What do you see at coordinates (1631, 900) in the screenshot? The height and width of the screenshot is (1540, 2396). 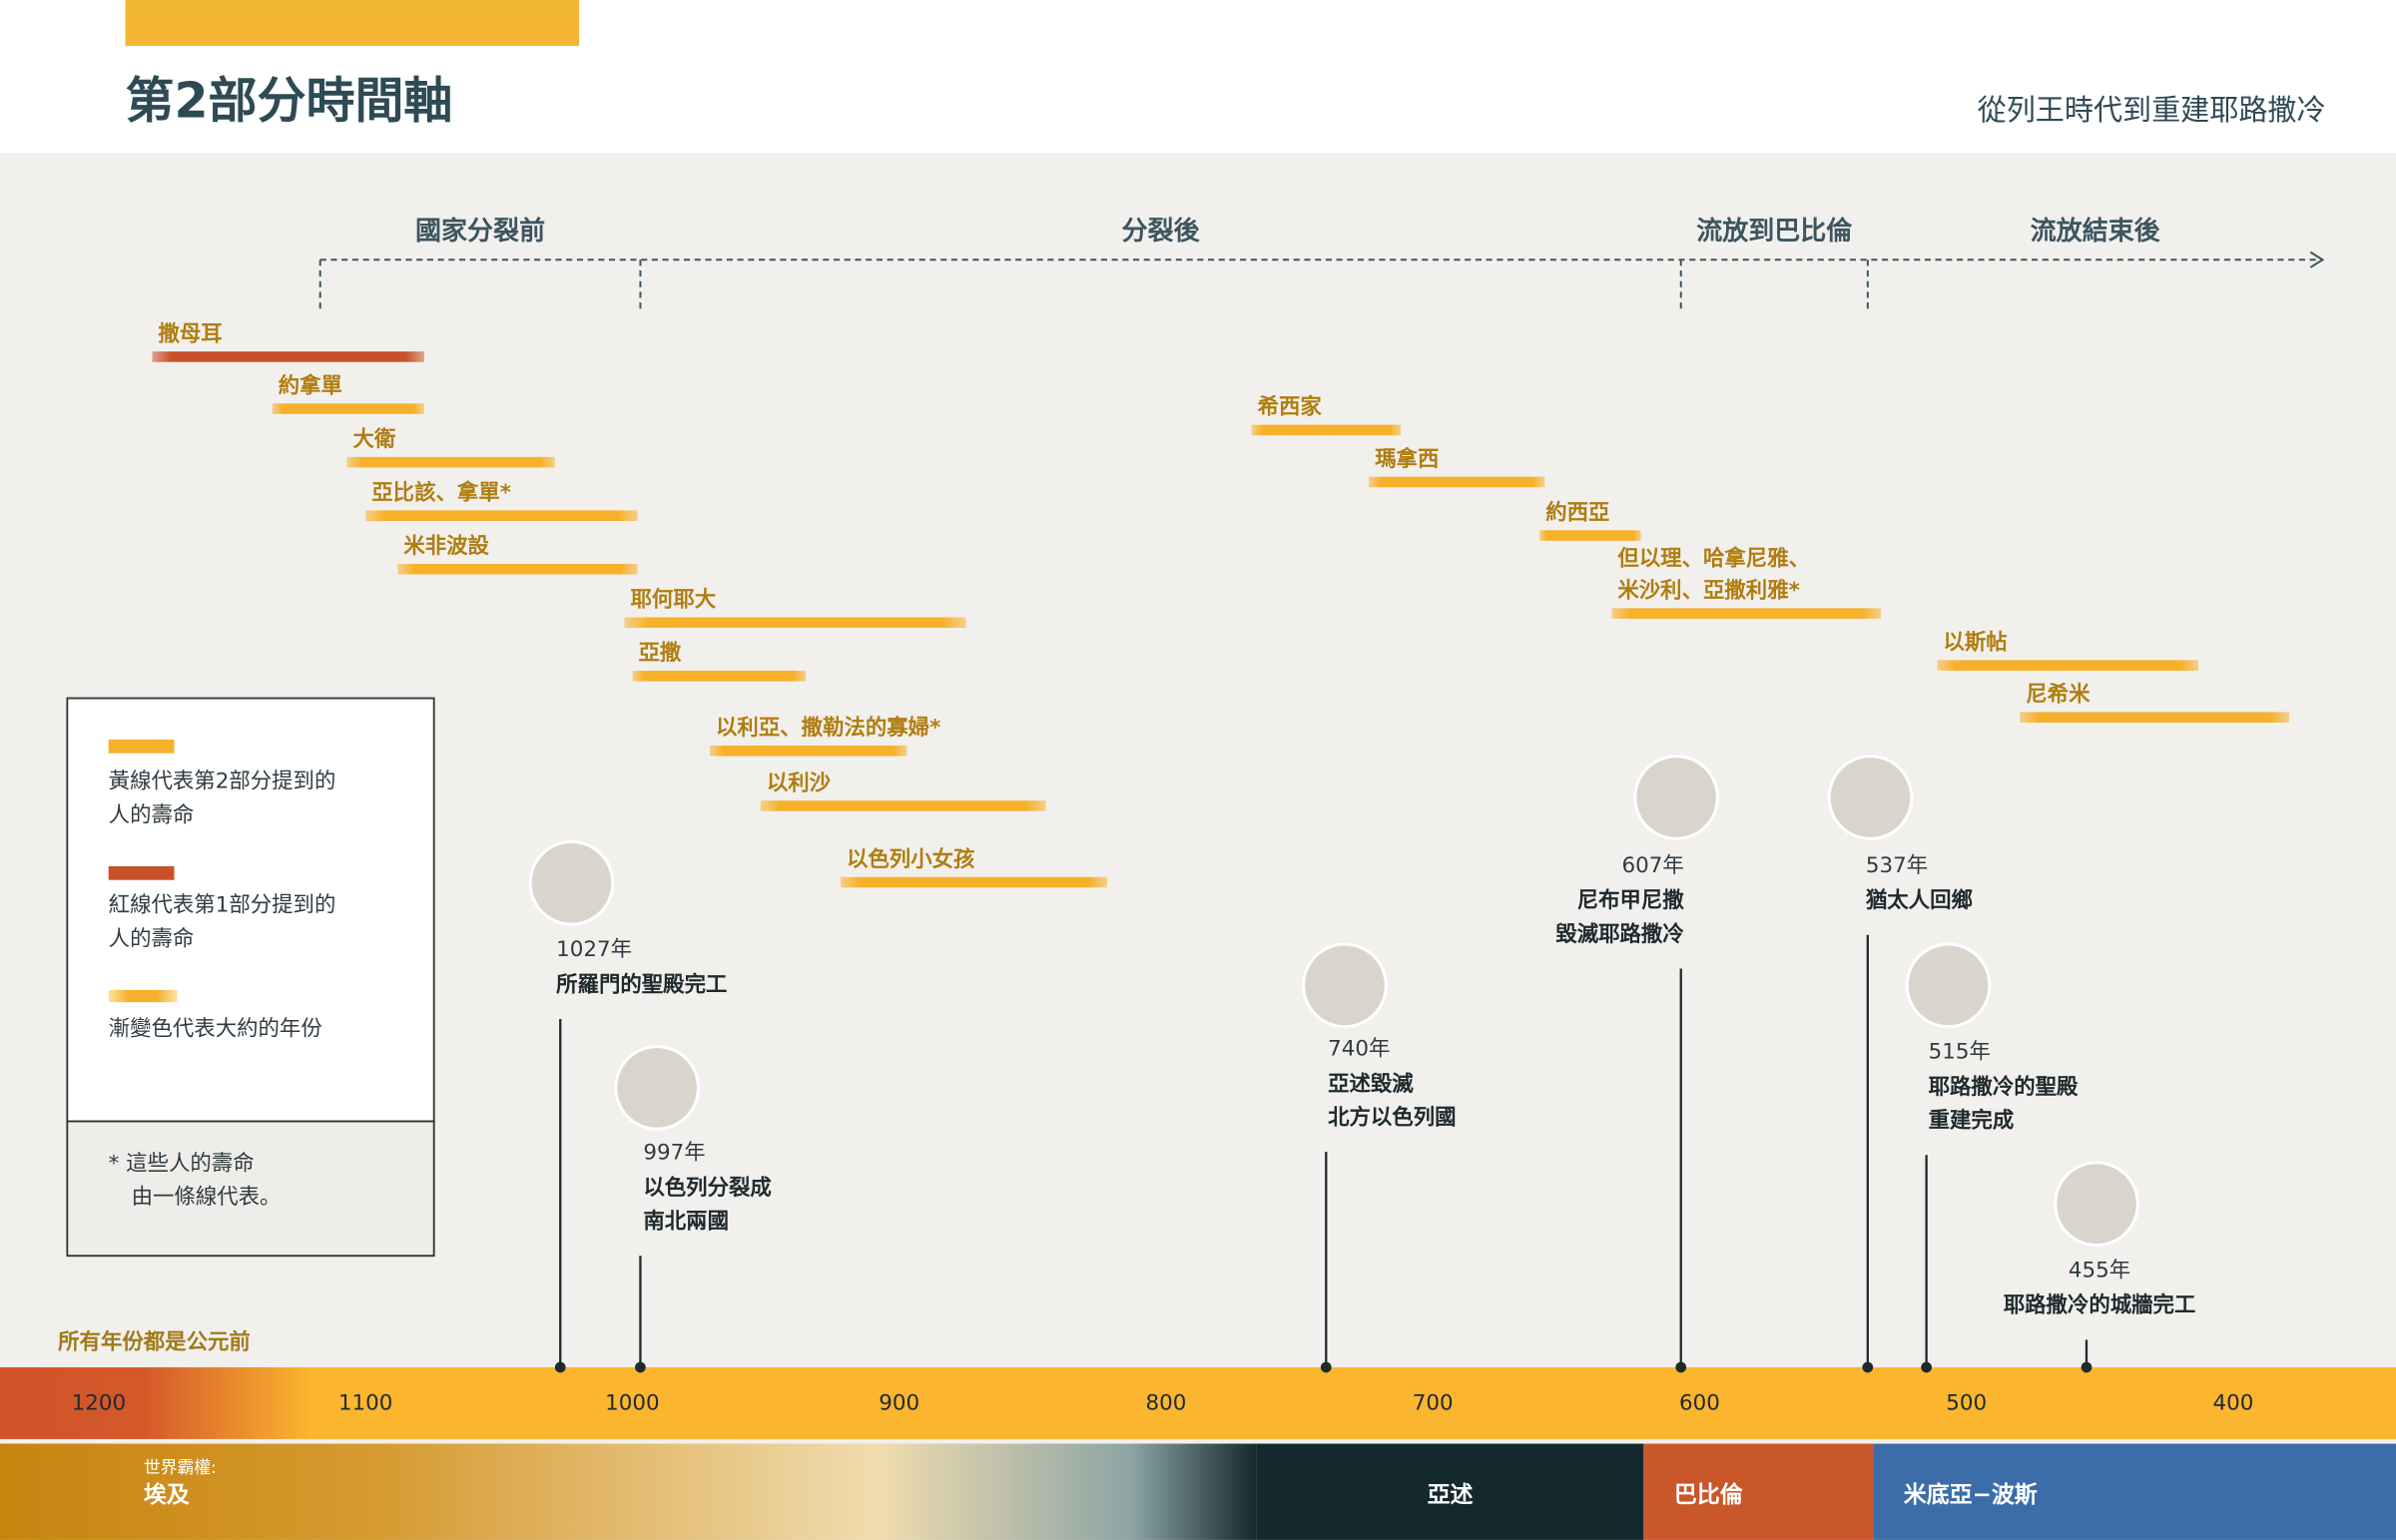 I see `event-text: 尼布甲尼撒` at bounding box center [1631, 900].